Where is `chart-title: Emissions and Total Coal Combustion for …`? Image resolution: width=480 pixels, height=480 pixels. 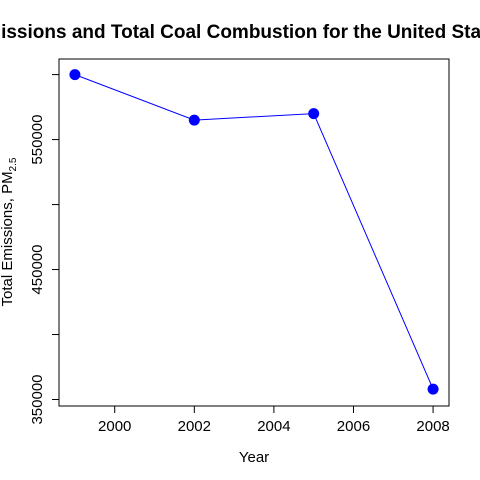
chart-title: Emissions and Total Coal Combustion for … is located at coordinates (240, 32).